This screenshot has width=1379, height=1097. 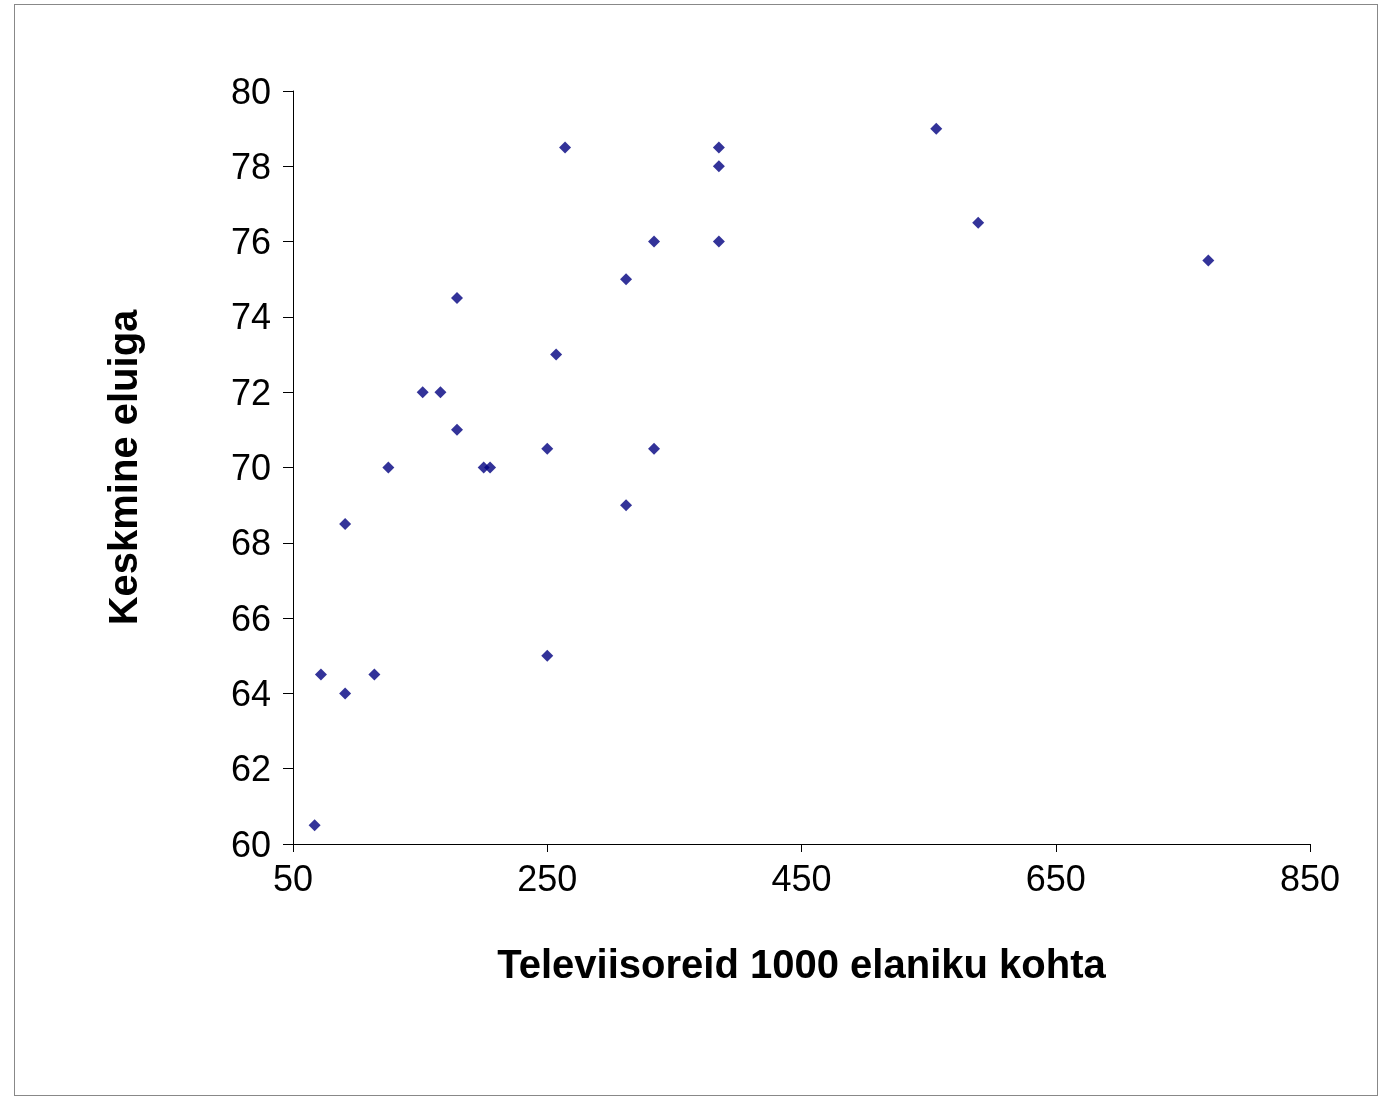 What do you see at coordinates (250, 543) in the screenshot?
I see `y-tick-label: 68` at bounding box center [250, 543].